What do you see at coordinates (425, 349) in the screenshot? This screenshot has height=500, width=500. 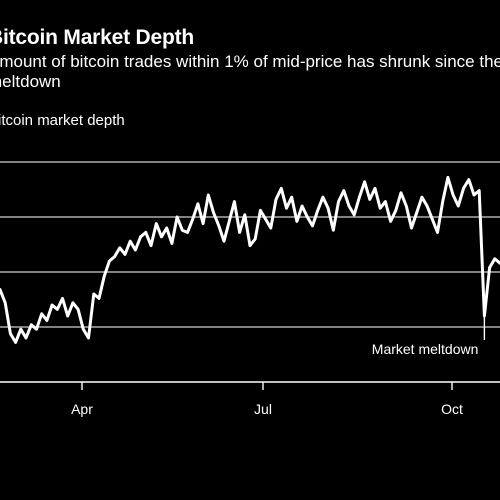 I see `annotation-market-meltdown: Market meltdown` at bounding box center [425, 349].